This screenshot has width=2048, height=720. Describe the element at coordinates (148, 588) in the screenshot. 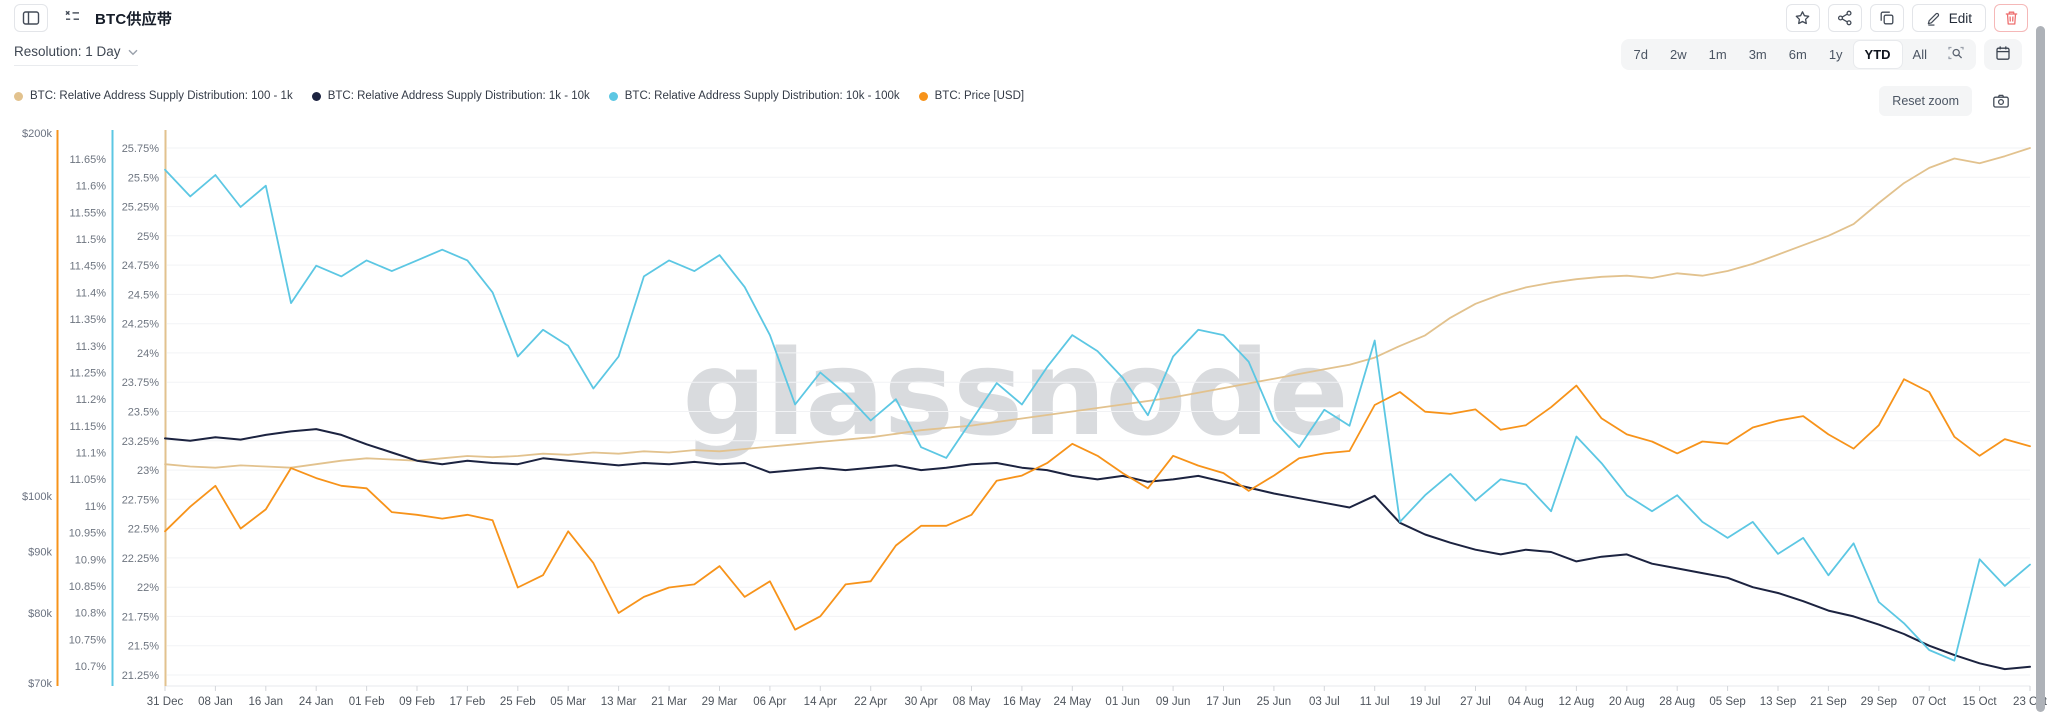

I see `svg-text: 22%` at that location.